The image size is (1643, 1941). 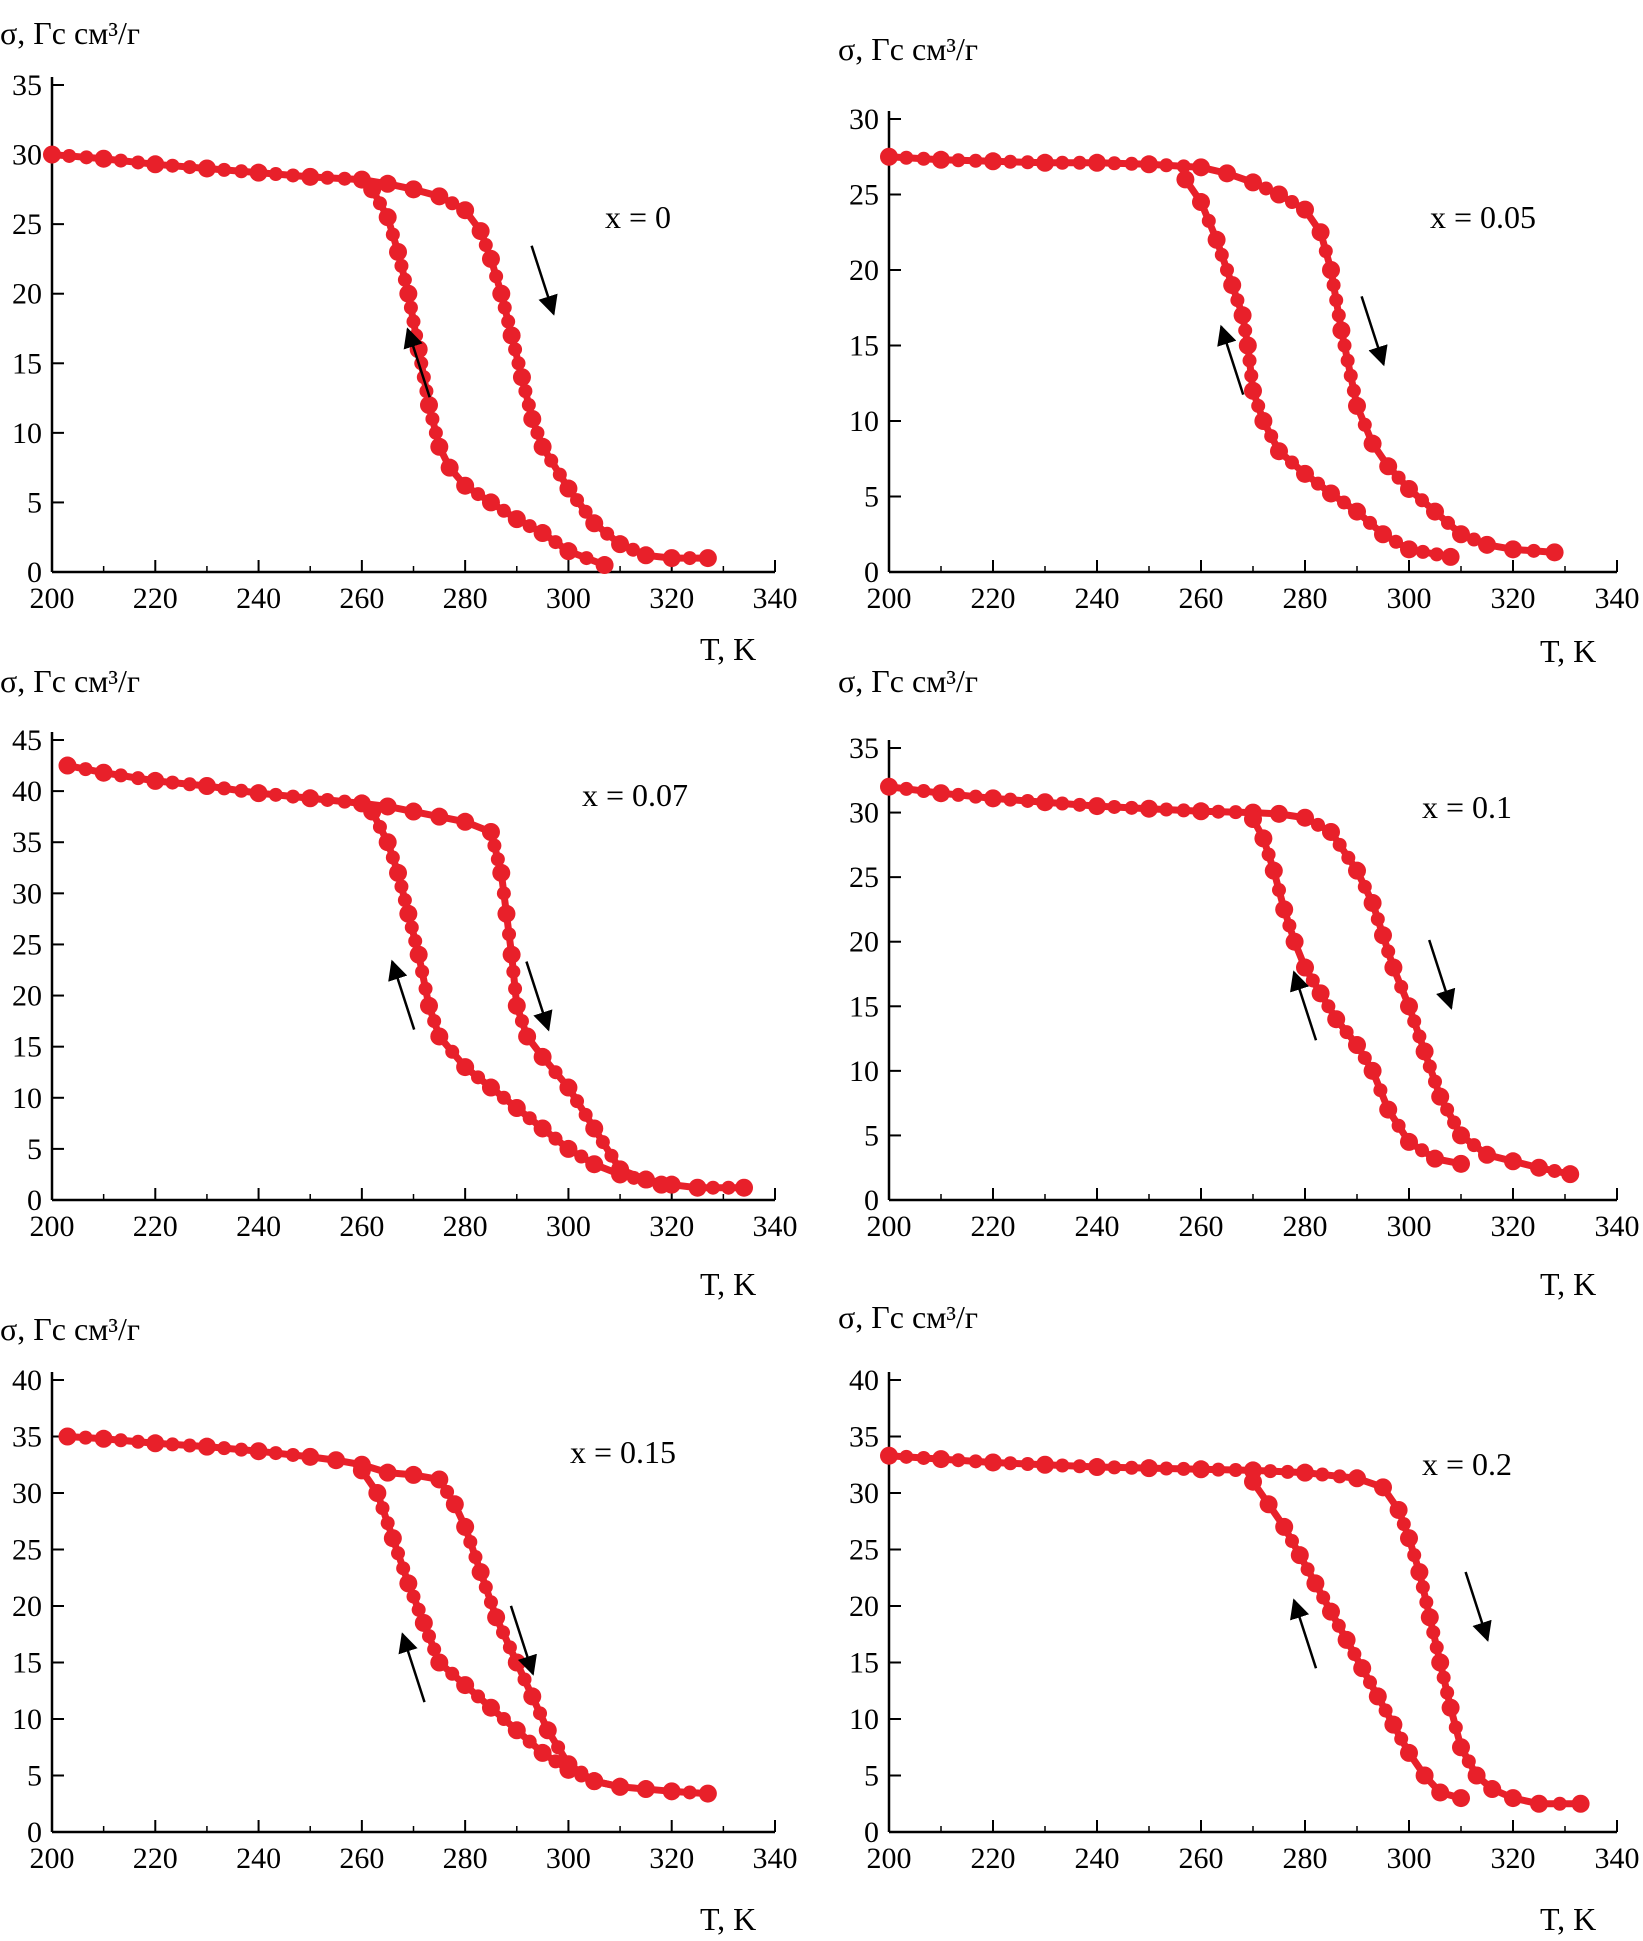 I want to click on y-tick-label: 20, so click(x=27, y=996).